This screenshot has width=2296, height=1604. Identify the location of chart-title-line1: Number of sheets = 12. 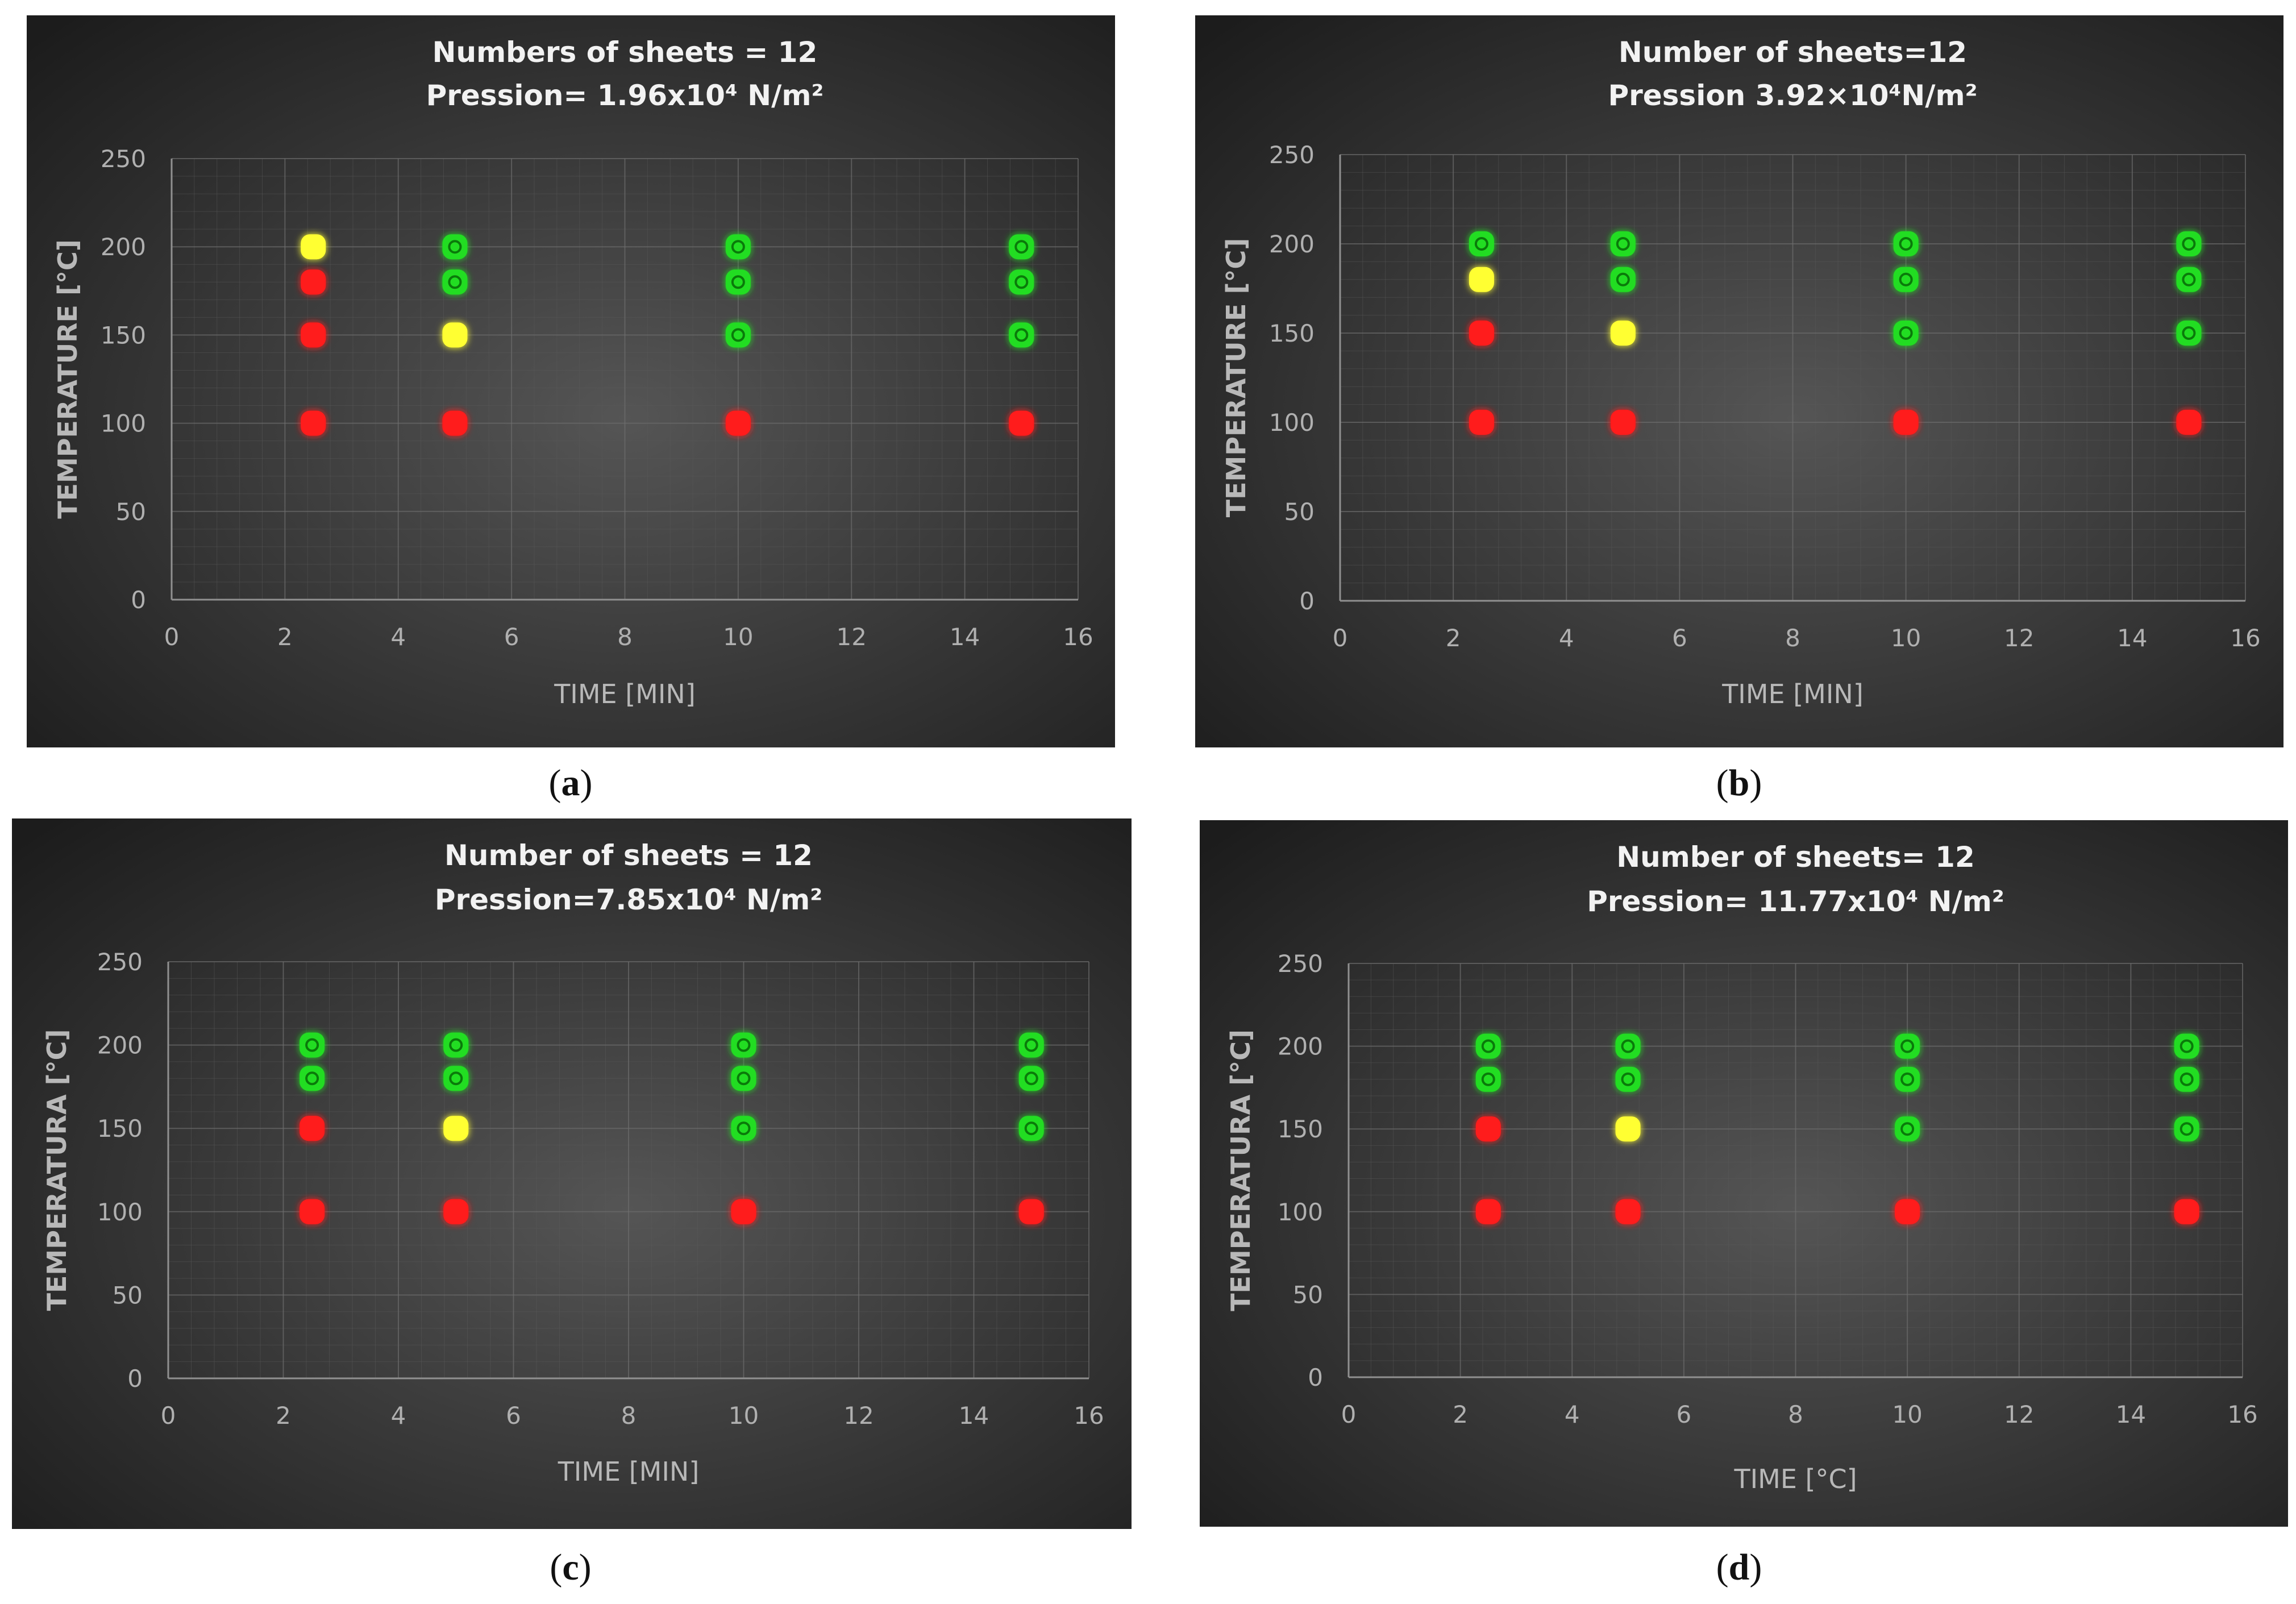
(628, 856).